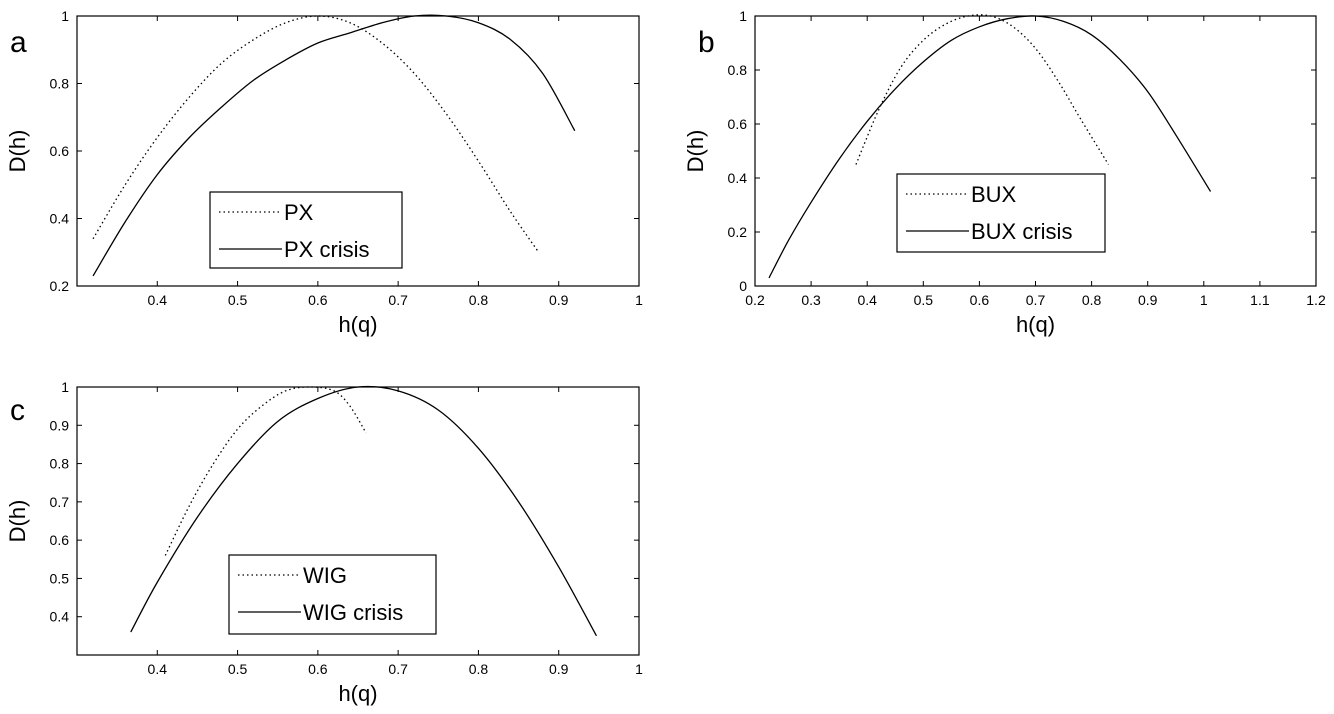 Image resolution: width=1334 pixels, height=714 pixels. Describe the element at coordinates (299, 212) in the screenshot. I see `legend-label: PX` at that location.